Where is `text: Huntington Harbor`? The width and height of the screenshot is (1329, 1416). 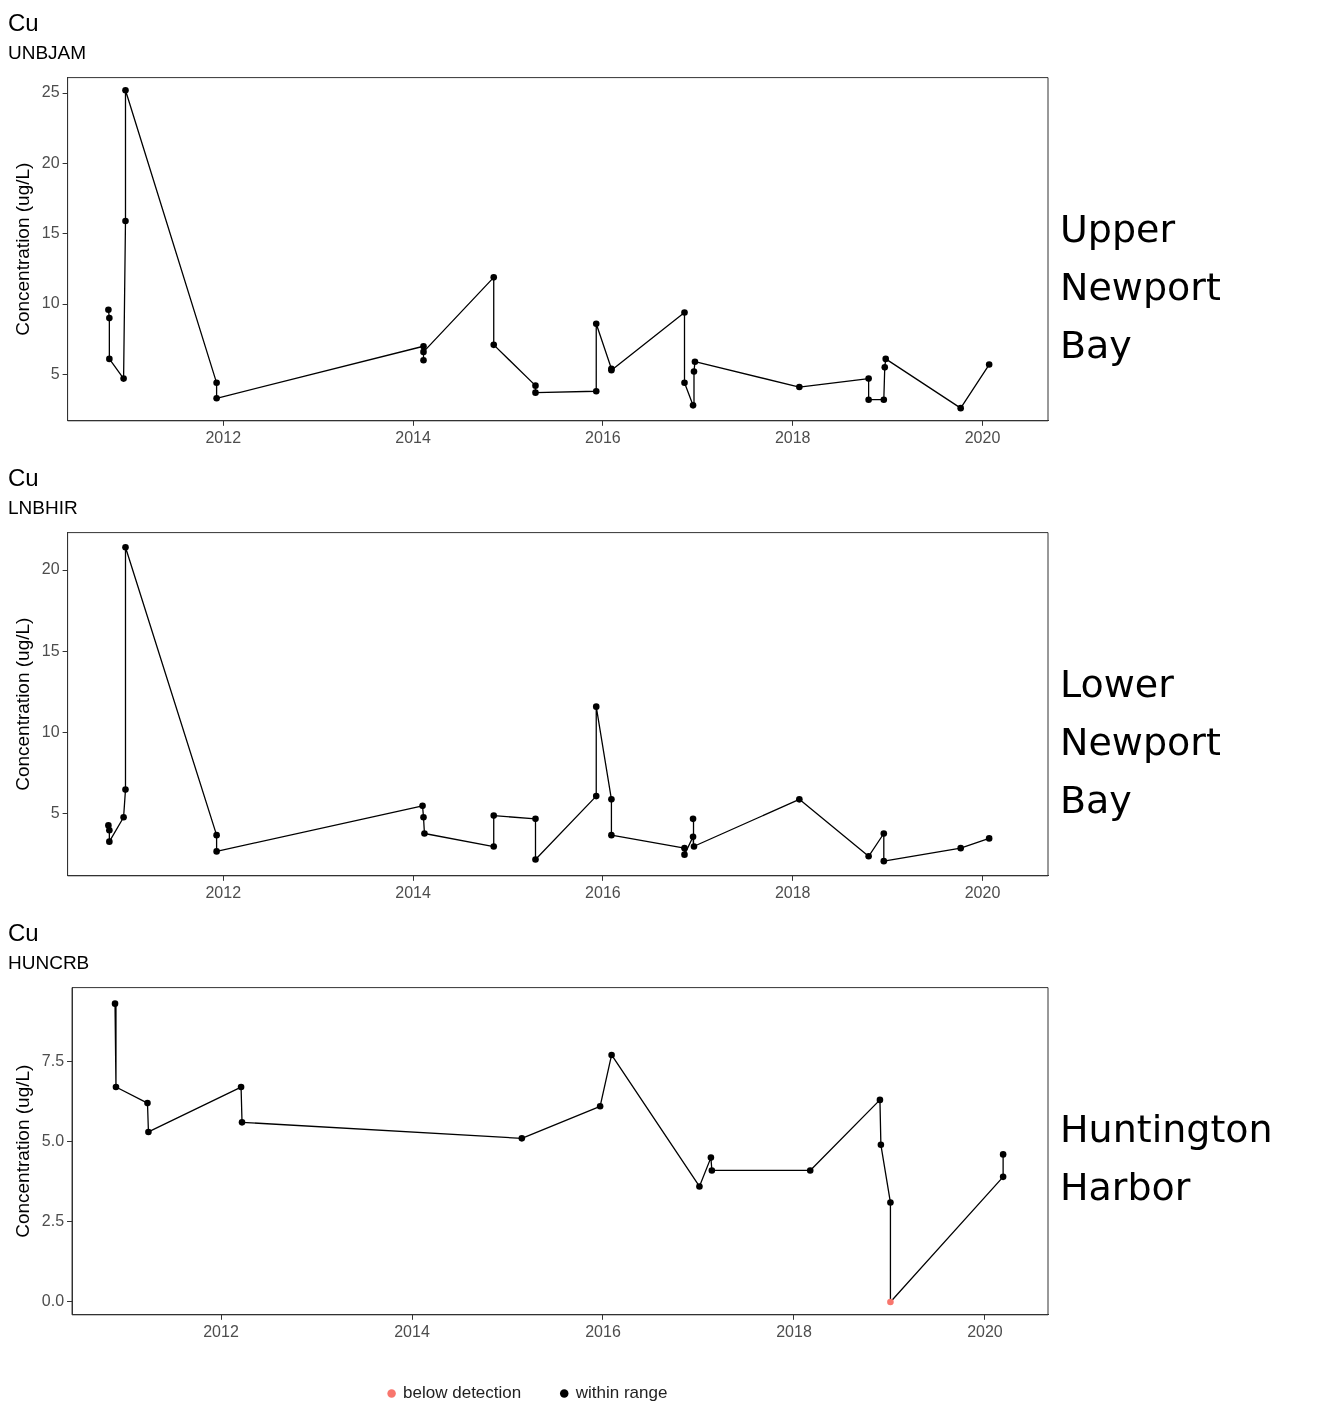
text: Huntington Harbor is located at coordinates (1167, 1158).